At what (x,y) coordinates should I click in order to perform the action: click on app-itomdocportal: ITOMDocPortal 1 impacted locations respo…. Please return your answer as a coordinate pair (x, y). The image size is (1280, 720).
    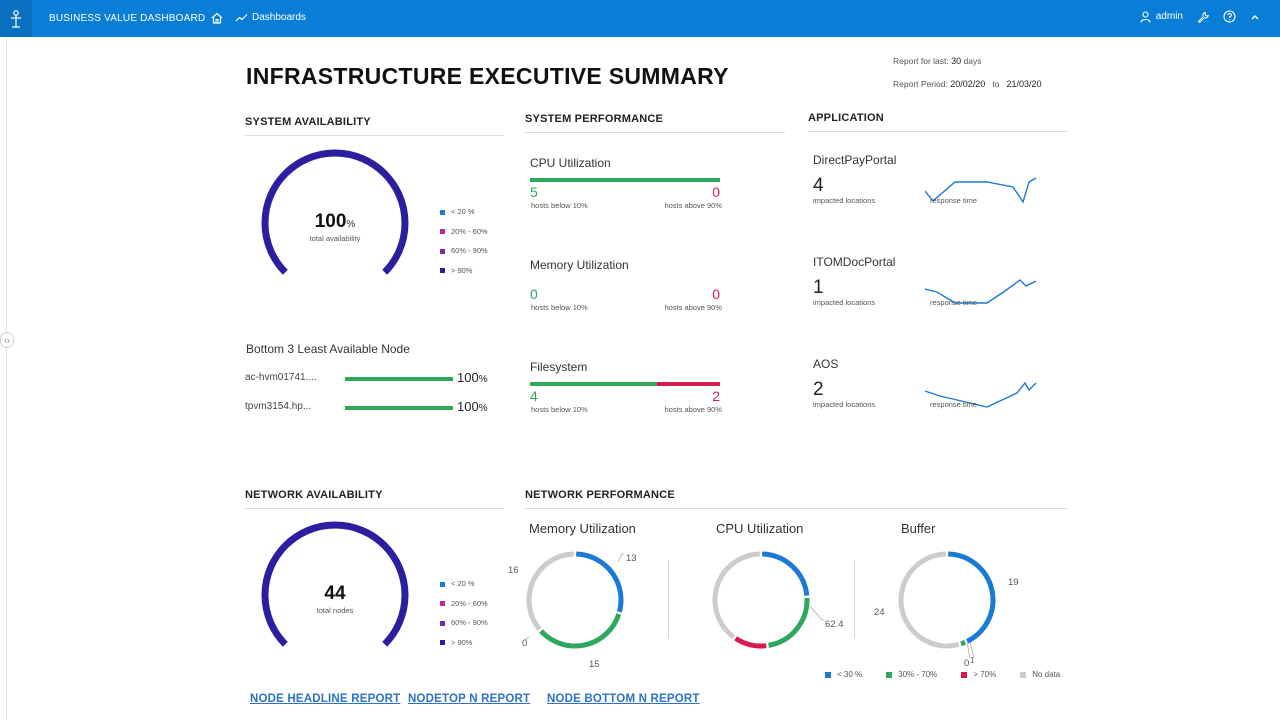
    Looking at the image, I should click on (933, 281).